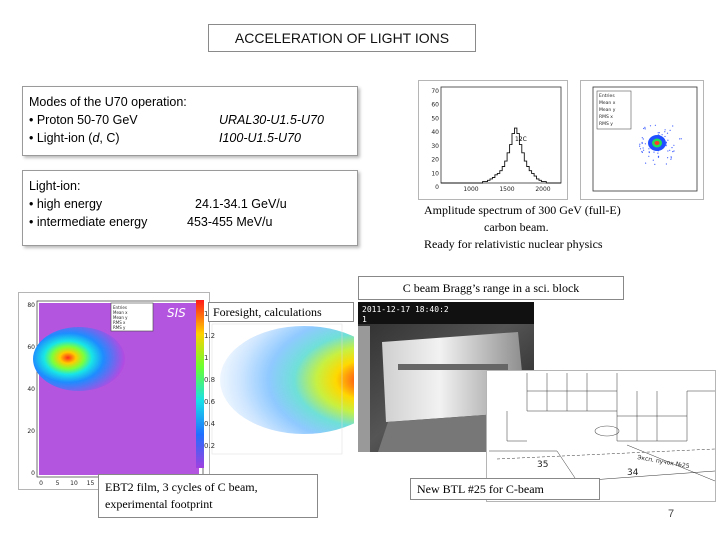  What do you see at coordinates (364, 319) in the screenshot?
I see `photo-line2: 1` at bounding box center [364, 319].